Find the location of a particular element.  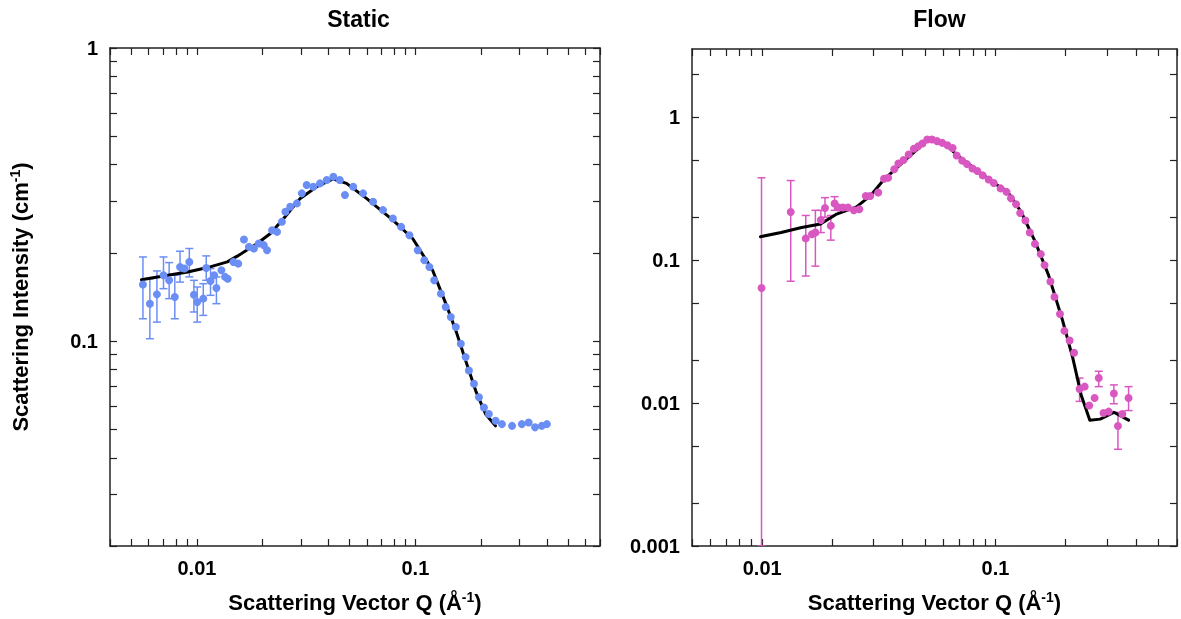

y-axis-title: Scattering Intensity (cm-1) is located at coordinates (20, 297).